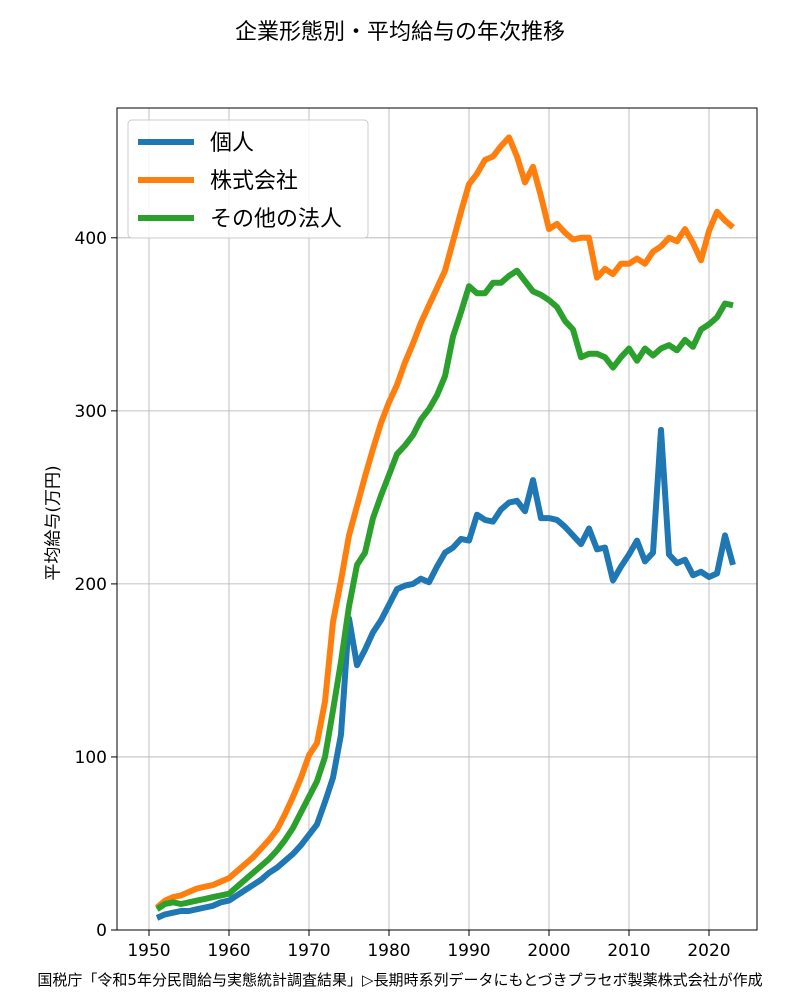 This screenshot has height=1000, width=800. What do you see at coordinates (628, 951) in the screenshot?
I see `x-tick-label-2010: 2010` at bounding box center [628, 951].